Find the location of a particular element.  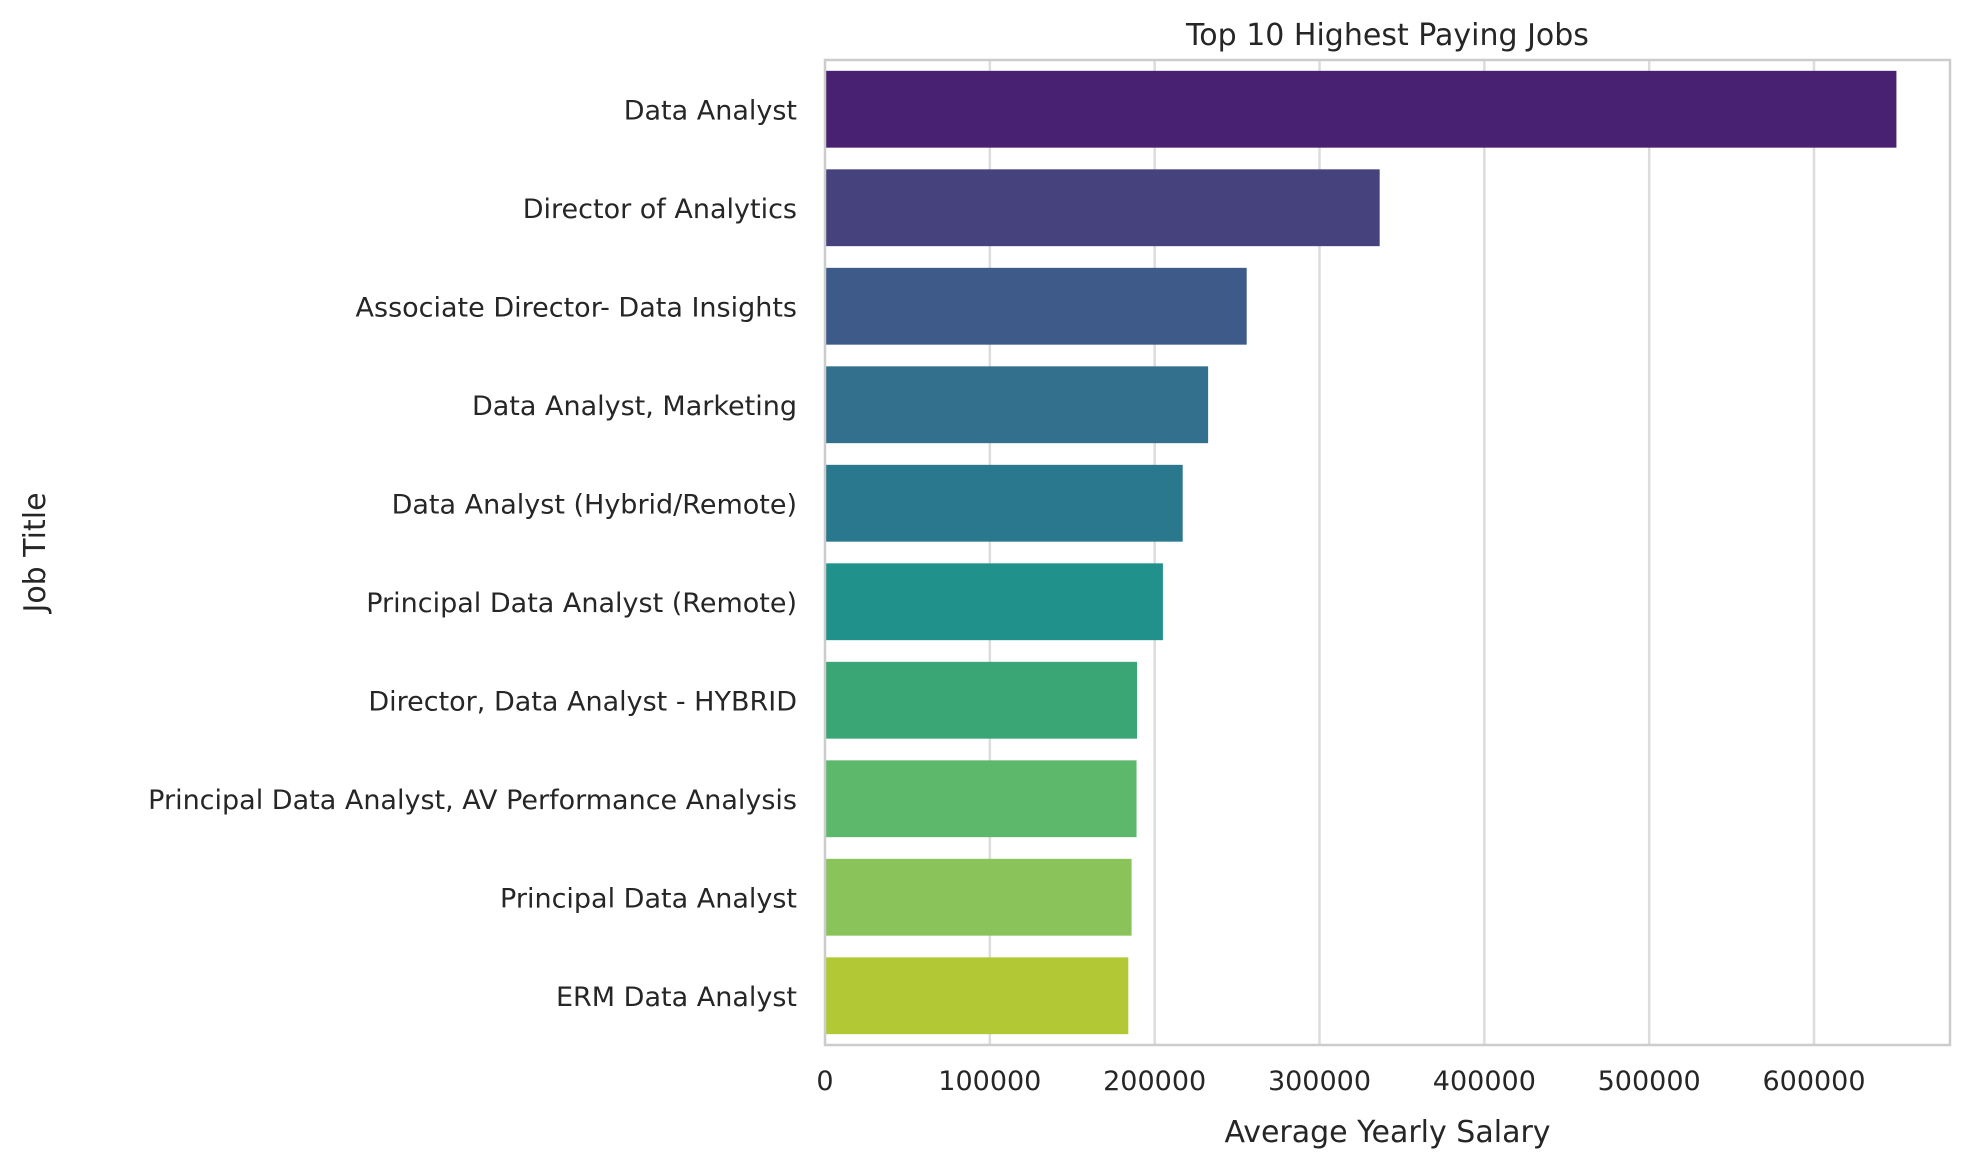

x-tick-labels: 0 100000 200000 300000 400000 500000 600000 is located at coordinates (1340, 1081).